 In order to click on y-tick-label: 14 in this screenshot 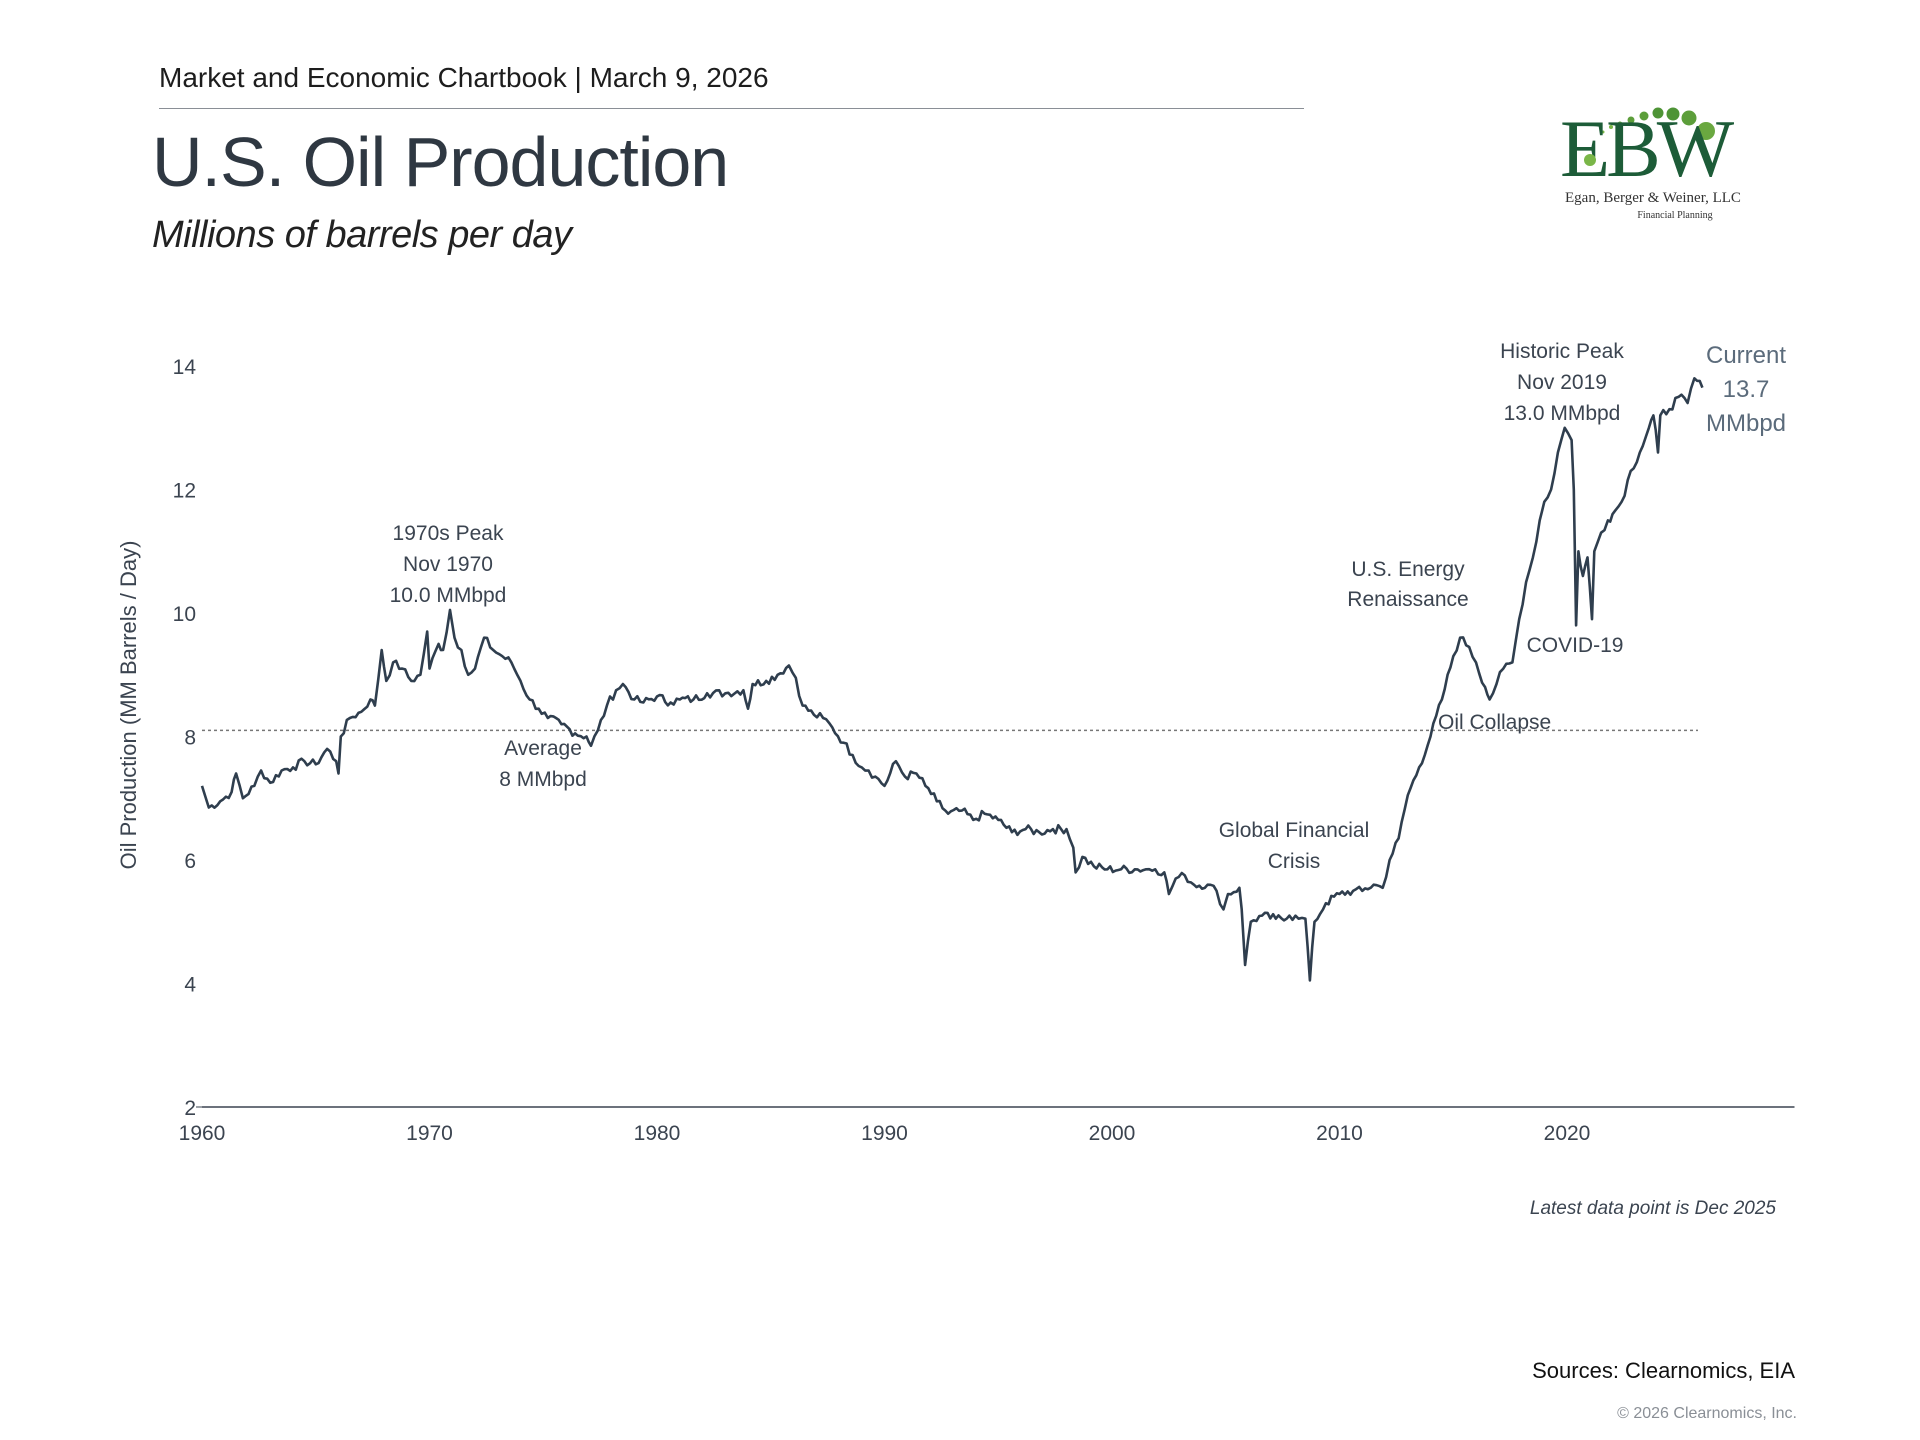, I will do `click(185, 367)`.